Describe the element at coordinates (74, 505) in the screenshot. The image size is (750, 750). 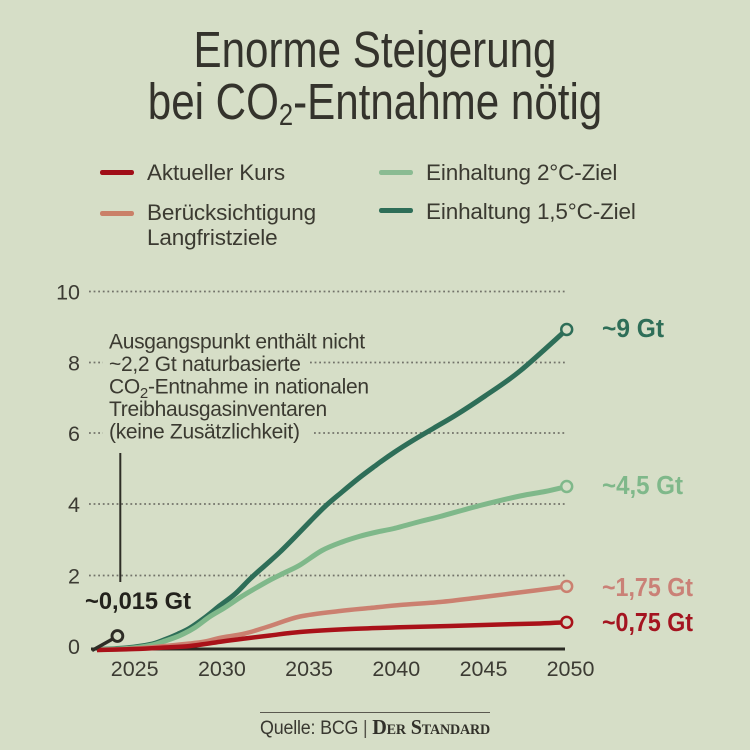
I see `svg-text: 4` at that location.